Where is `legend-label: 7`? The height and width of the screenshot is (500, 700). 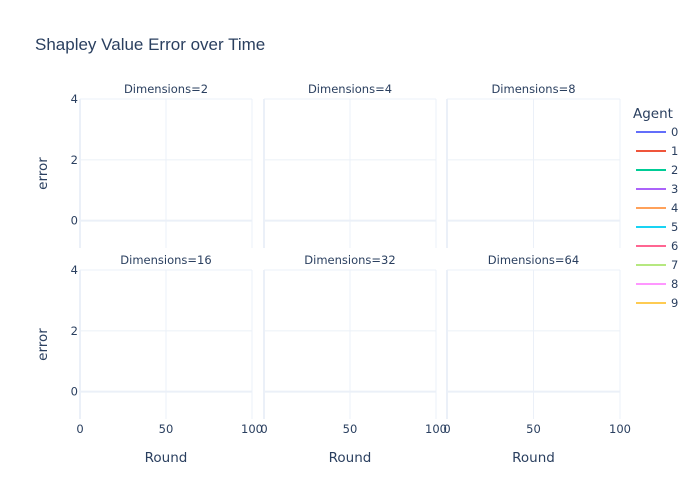
legend-label: 7 is located at coordinates (674, 265).